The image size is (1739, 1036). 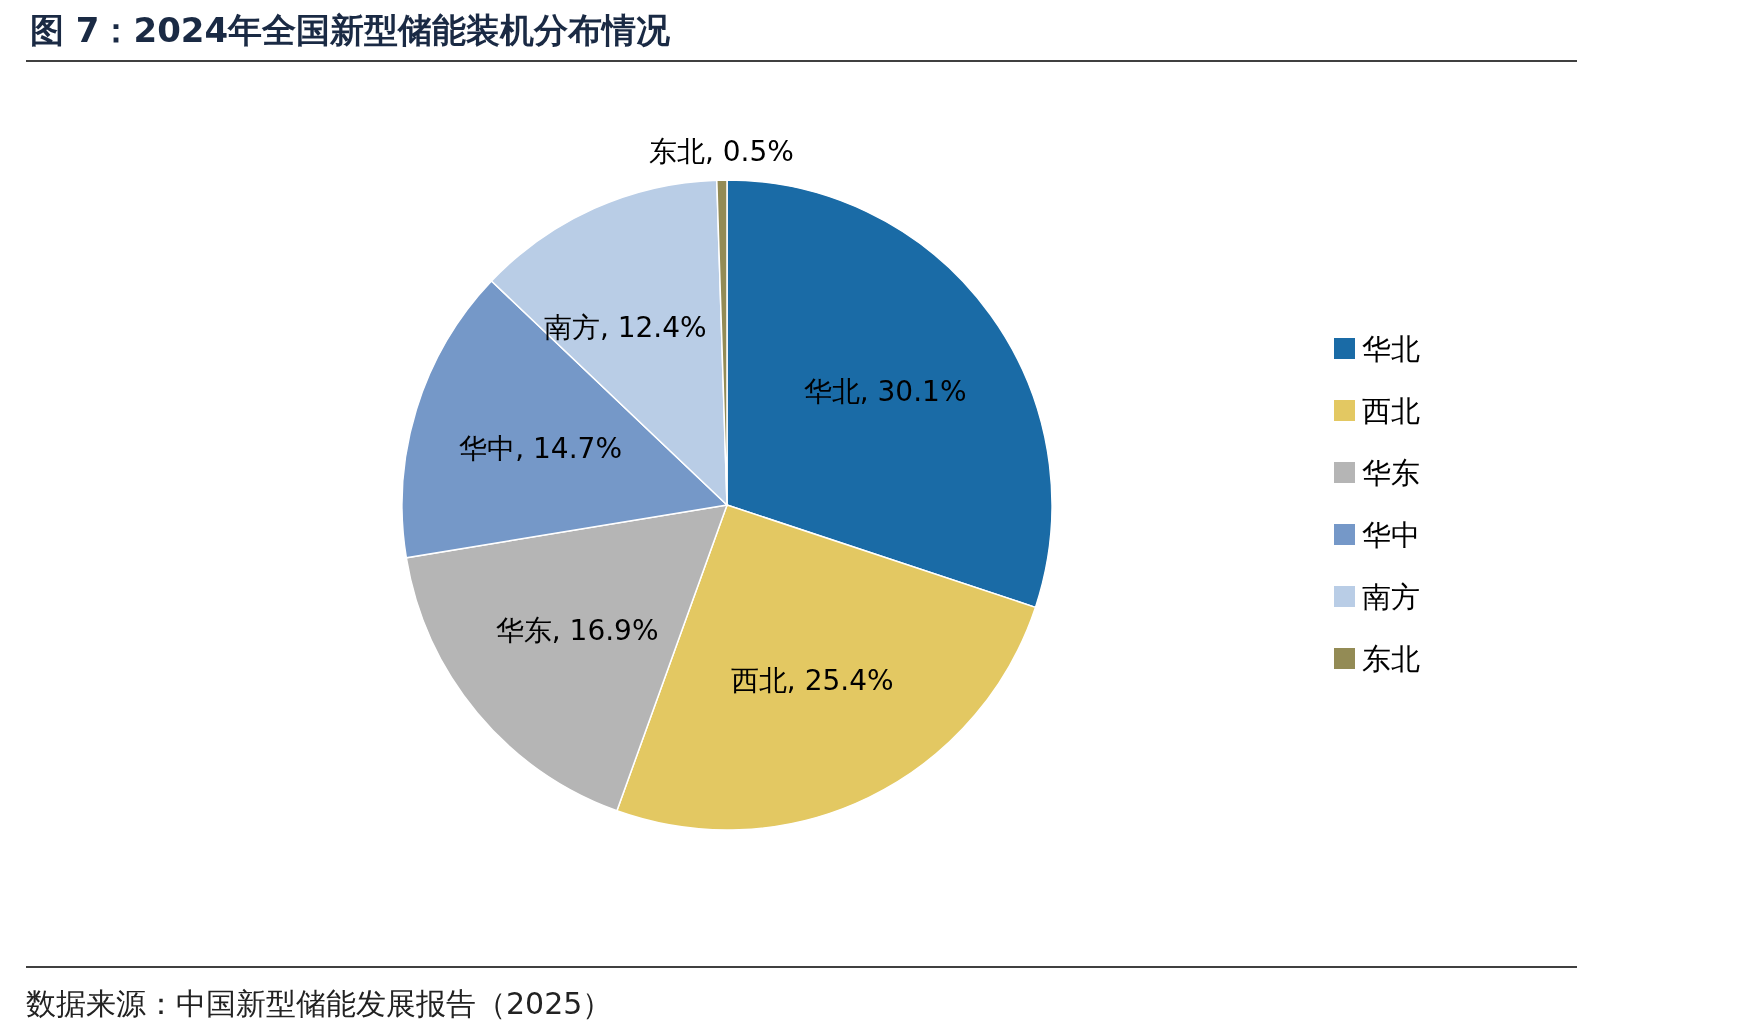 I want to click on data-label: 华北, 30.1%, so click(x=885, y=391).